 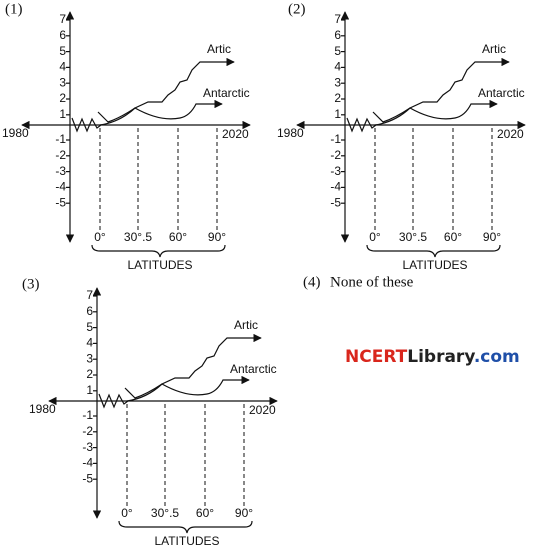 I want to click on watermark: NCERTLibrary.com, so click(x=432, y=357).